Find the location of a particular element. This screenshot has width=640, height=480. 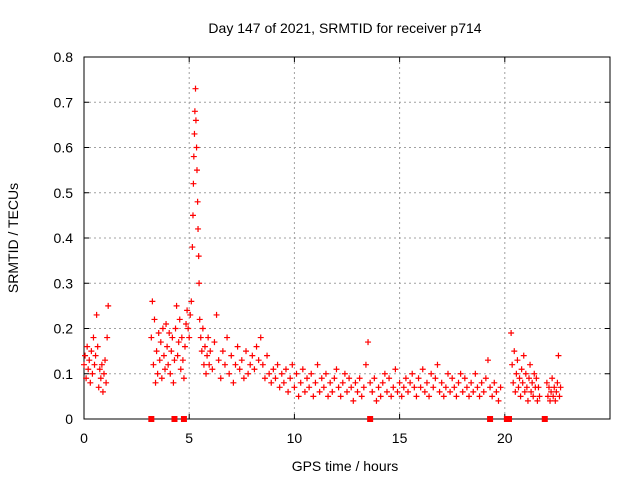

x-tick-label: 15 is located at coordinates (400, 438).